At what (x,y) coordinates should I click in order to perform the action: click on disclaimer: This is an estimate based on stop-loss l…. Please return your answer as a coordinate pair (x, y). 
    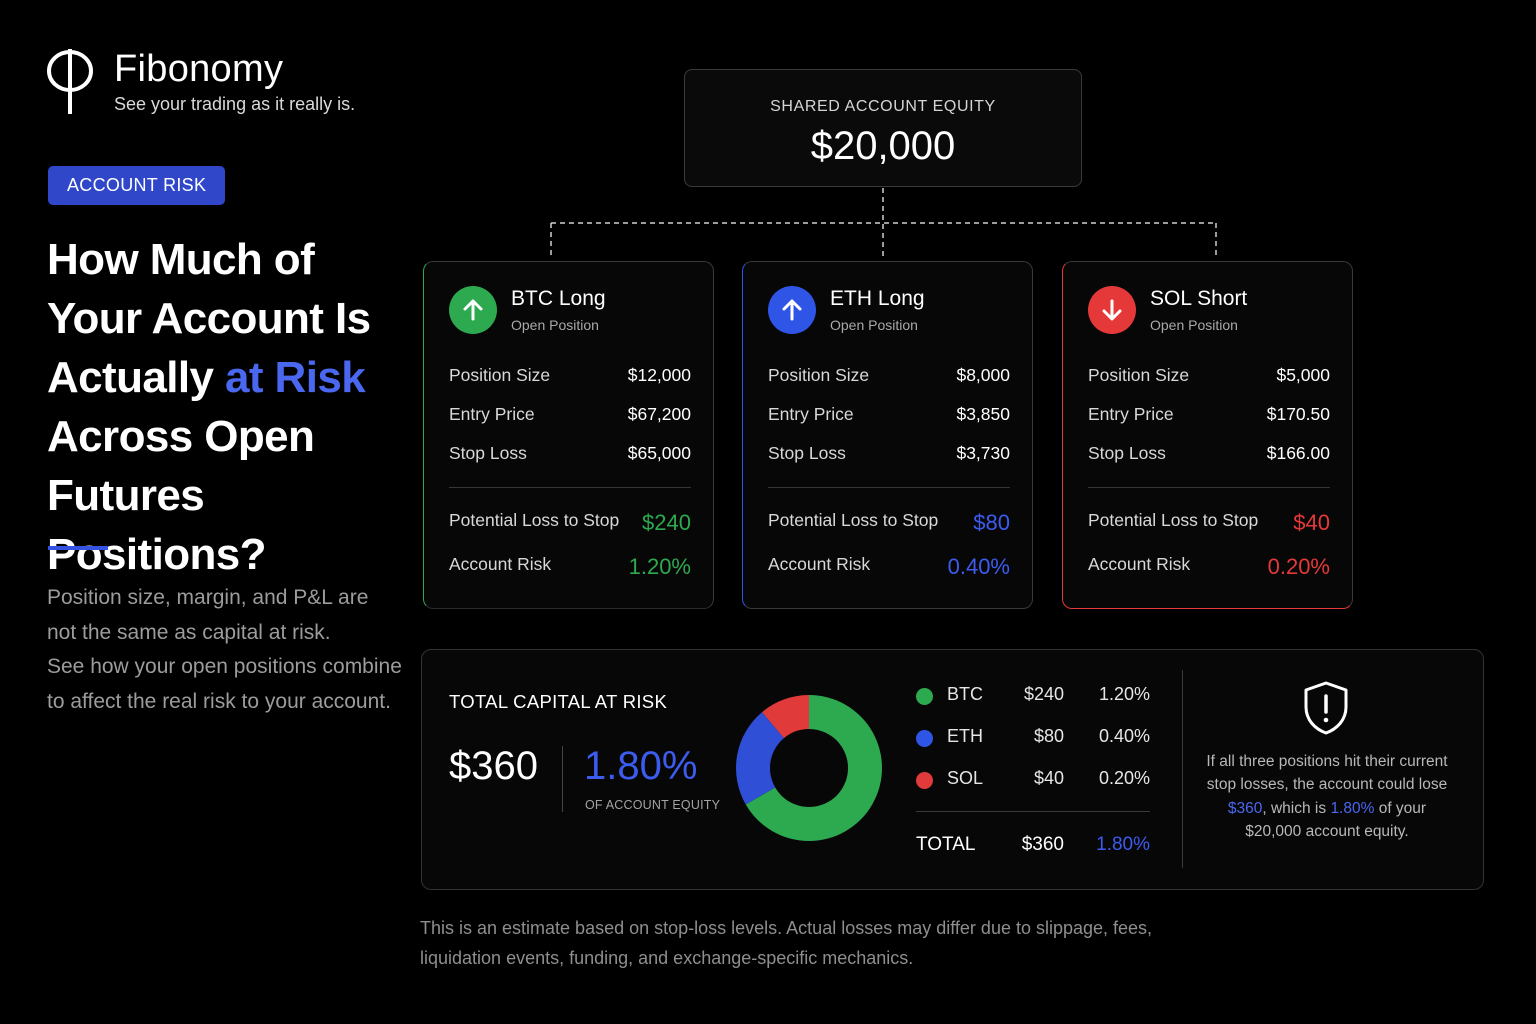
    Looking at the image, I should click on (786, 943).